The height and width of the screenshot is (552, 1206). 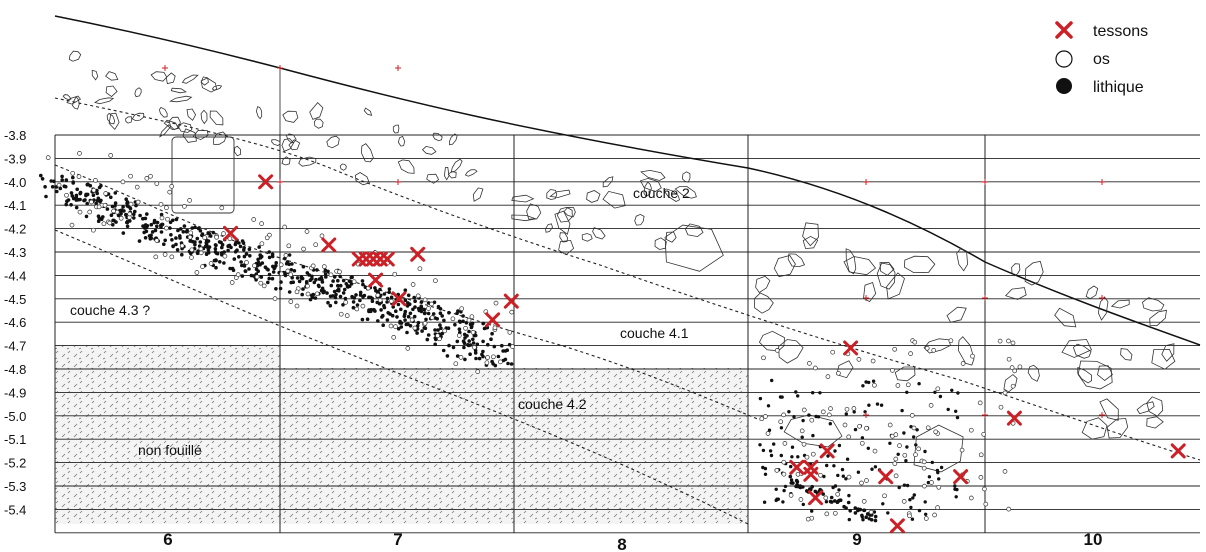 What do you see at coordinates (621, 543) in the screenshot?
I see `column-label-8: 8` at bounding box center [621, 543].